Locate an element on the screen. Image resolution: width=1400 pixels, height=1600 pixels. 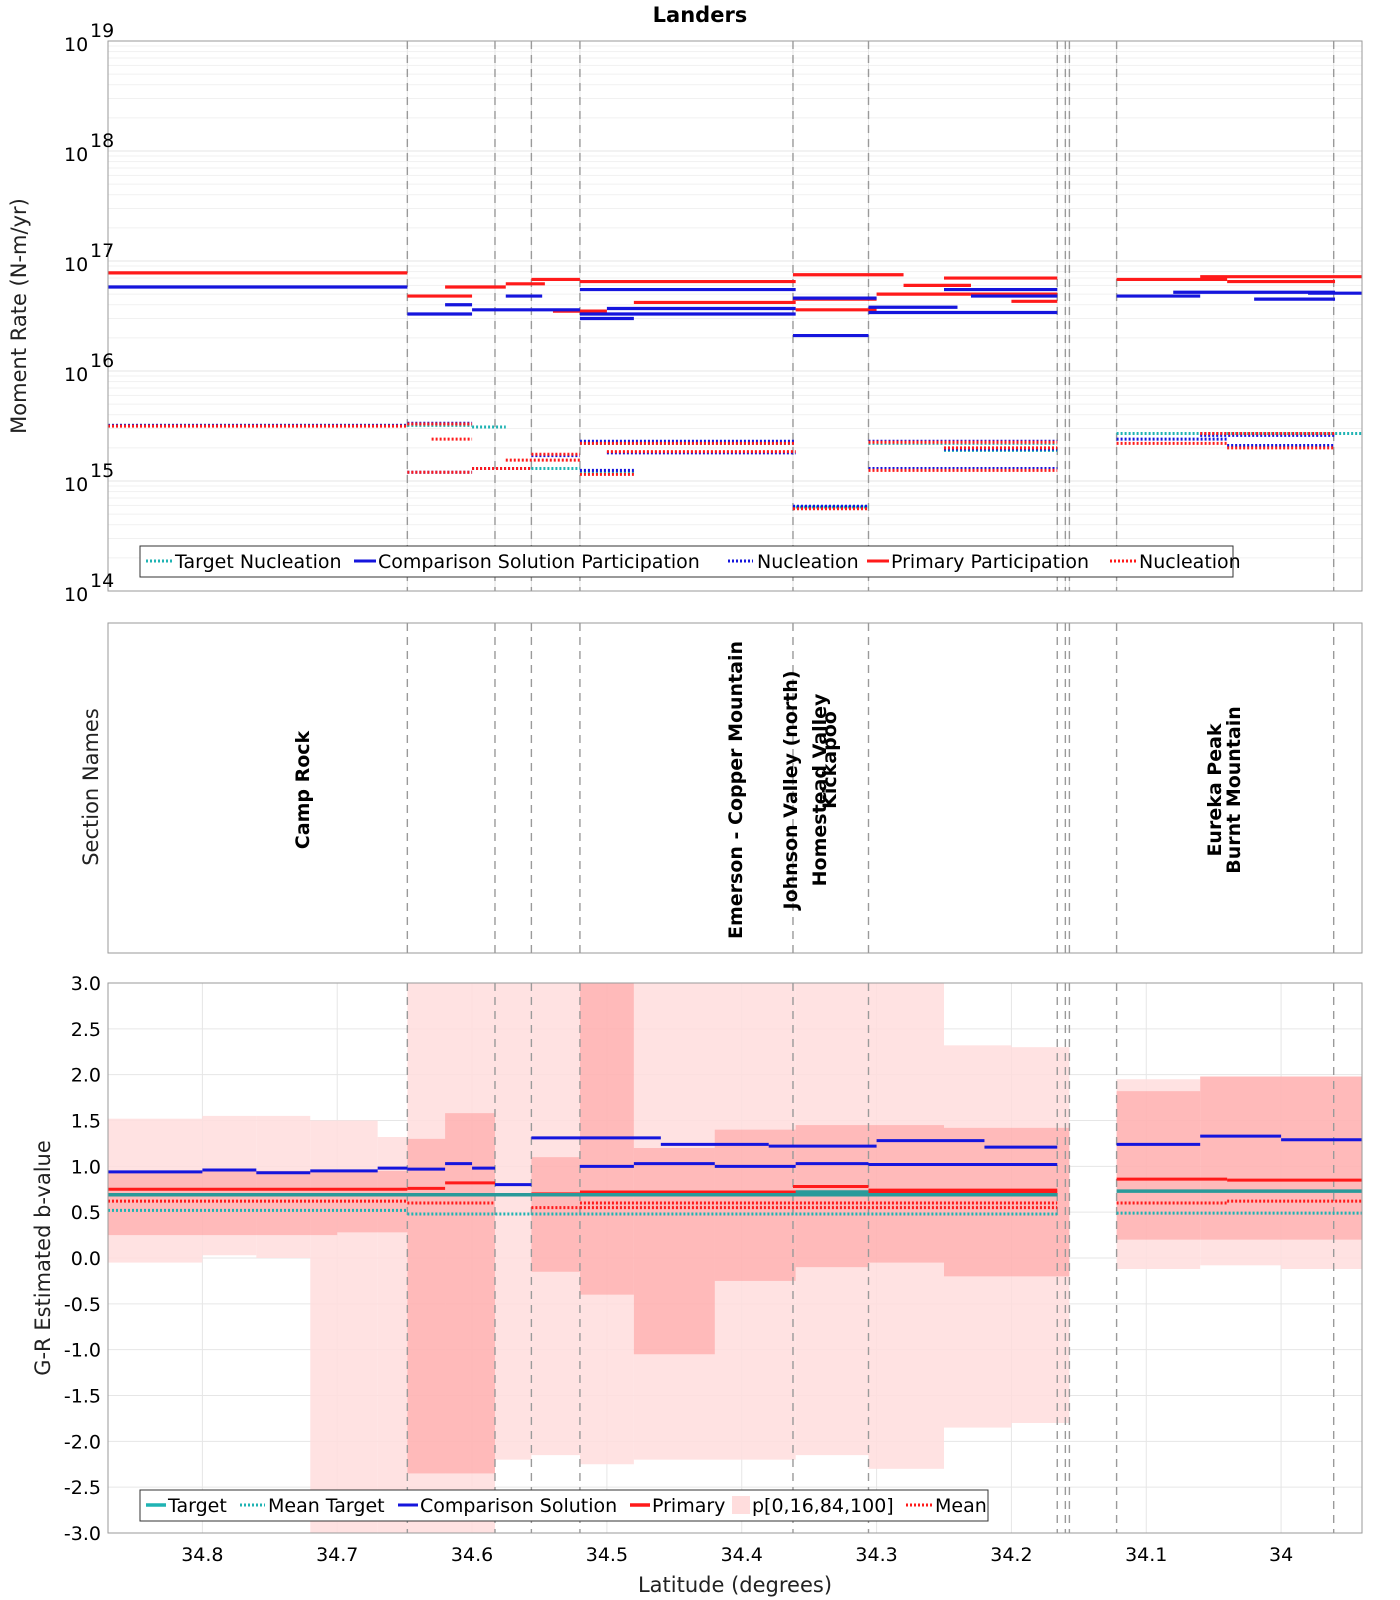
y-tick-label: 1.0 is located at coordinates (86, 1167).